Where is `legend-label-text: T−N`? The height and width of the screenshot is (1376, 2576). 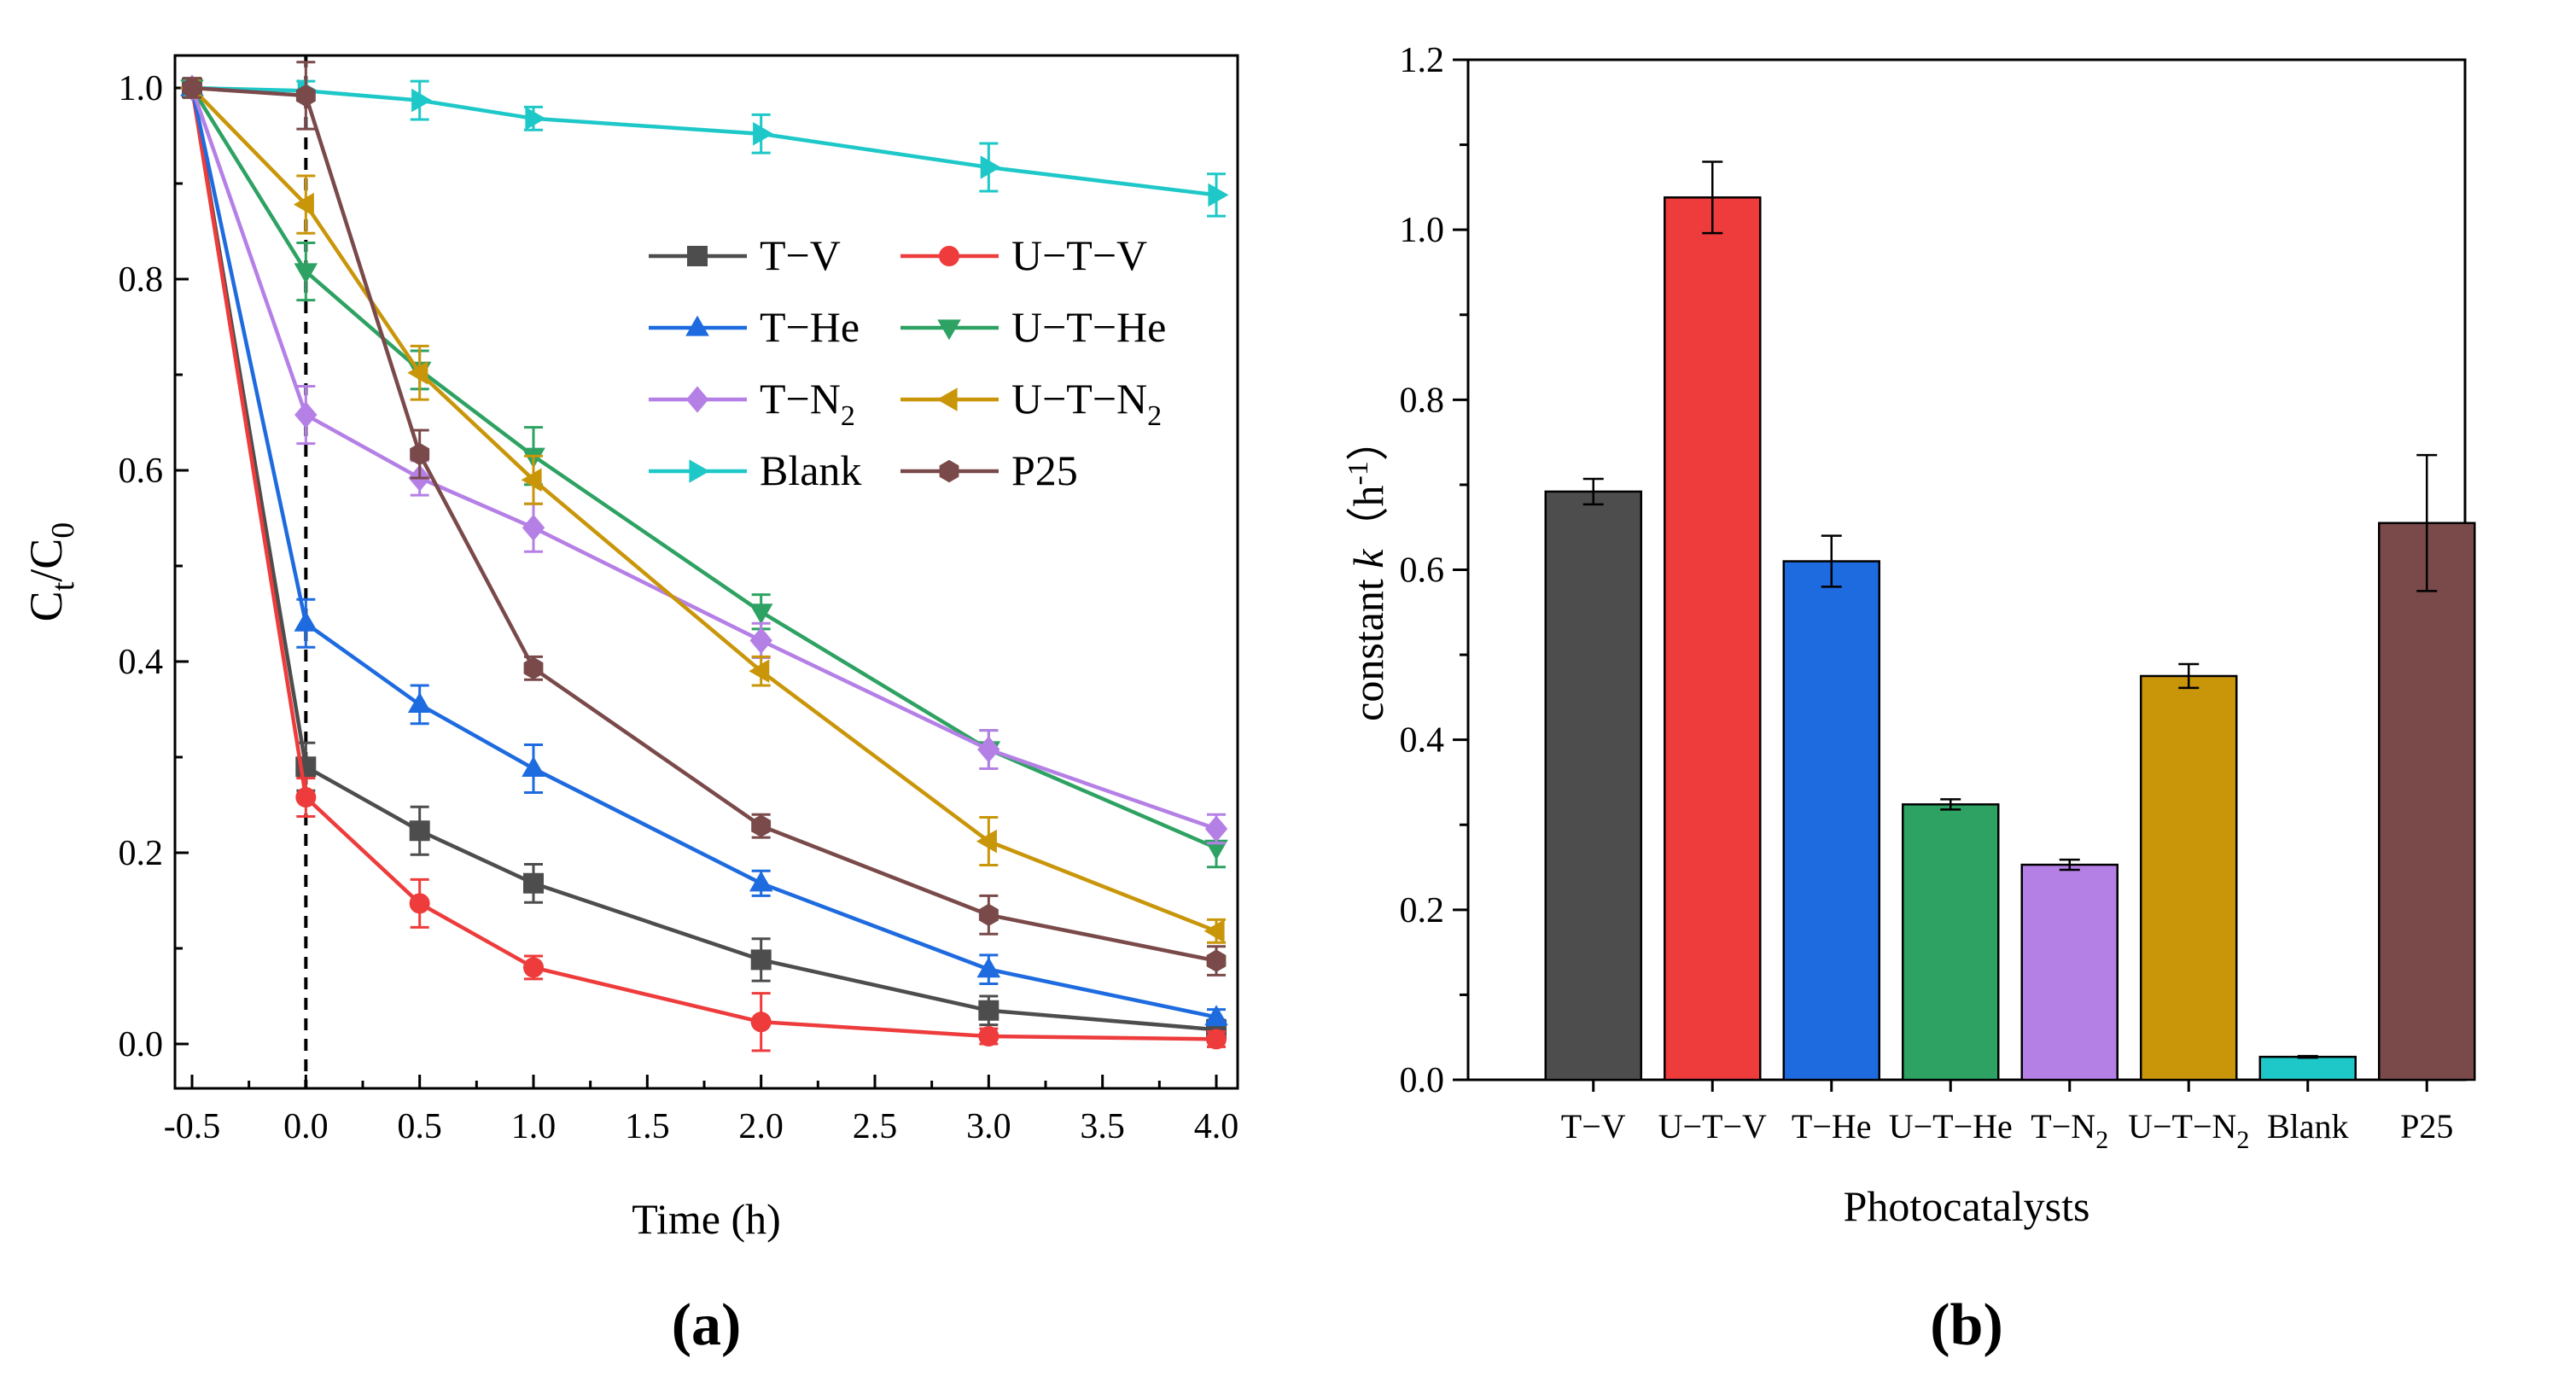 legend-label-text: T−N is located at coordinates (800, 399).